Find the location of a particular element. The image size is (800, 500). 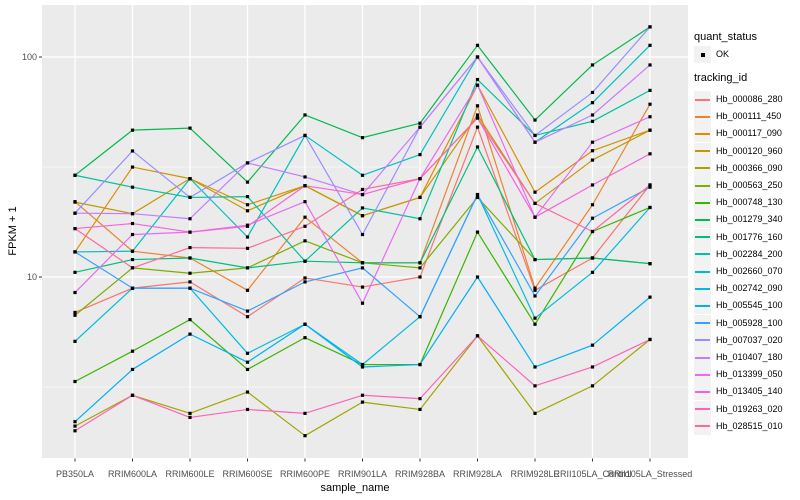

legend-label-Hb_019263_020: Hb_019263_020 is located at coordinates (749, 408).